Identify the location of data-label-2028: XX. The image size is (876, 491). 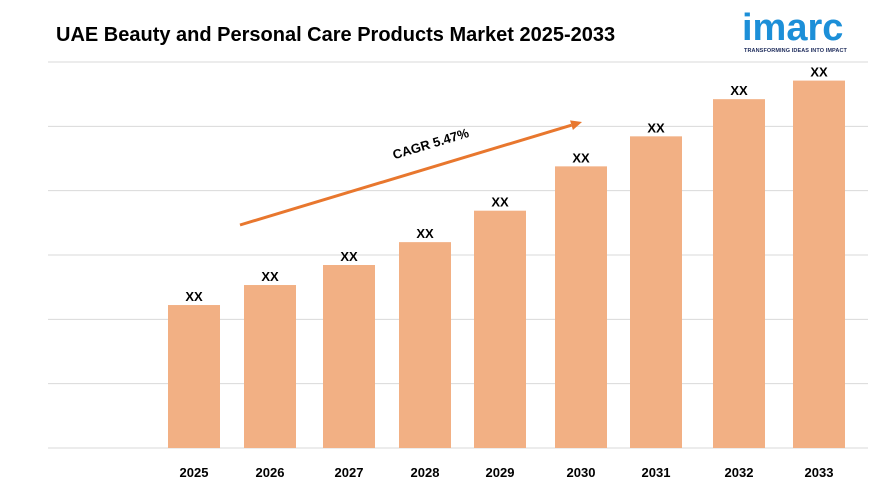
(425, 233).